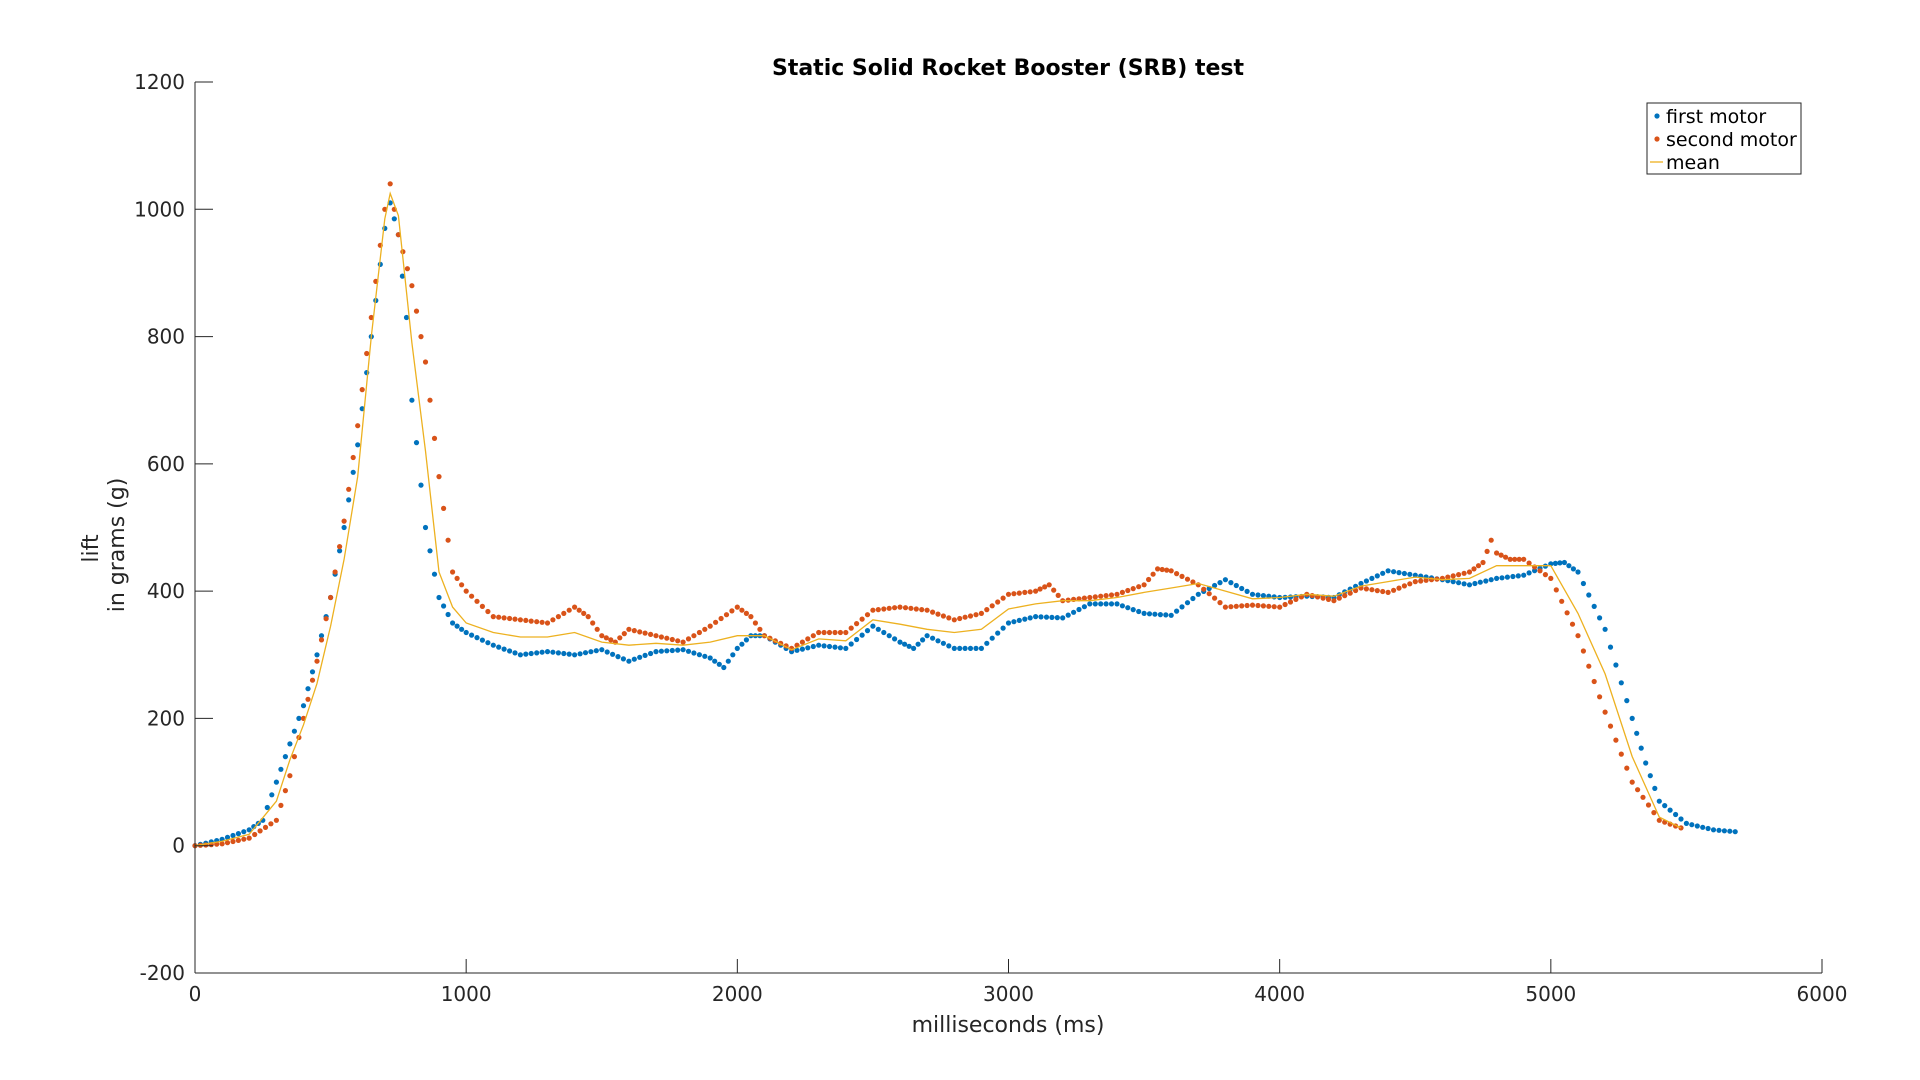 Image resolution: width=1920 pixels, height=1080 pixels. I want to click on chart-title: Static Solid Rocket Booster (SRB) test, so click(1008, 68).